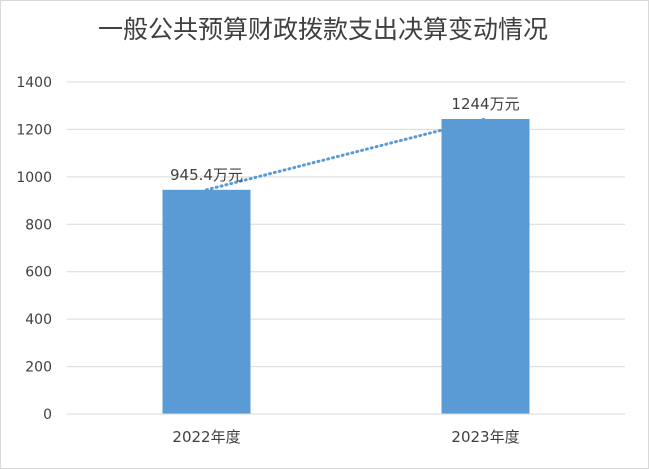 This screenshot has height=469, width=649. I want to click on y-tick-label: 400, so click(38, 320).